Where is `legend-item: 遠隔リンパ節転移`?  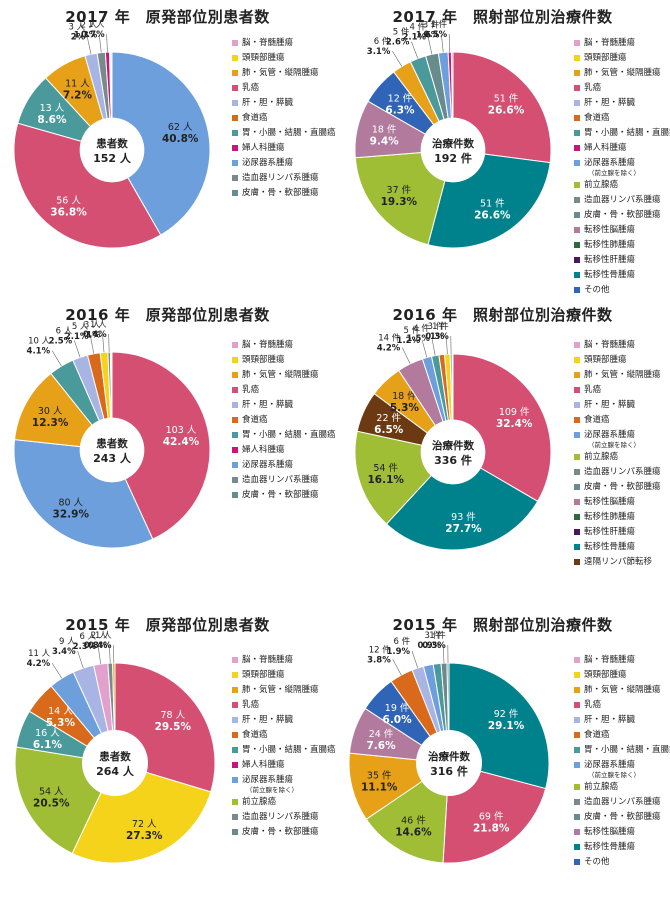
legend-item: 遠隔リンパ節転移 is located at coordinates (617, 564).